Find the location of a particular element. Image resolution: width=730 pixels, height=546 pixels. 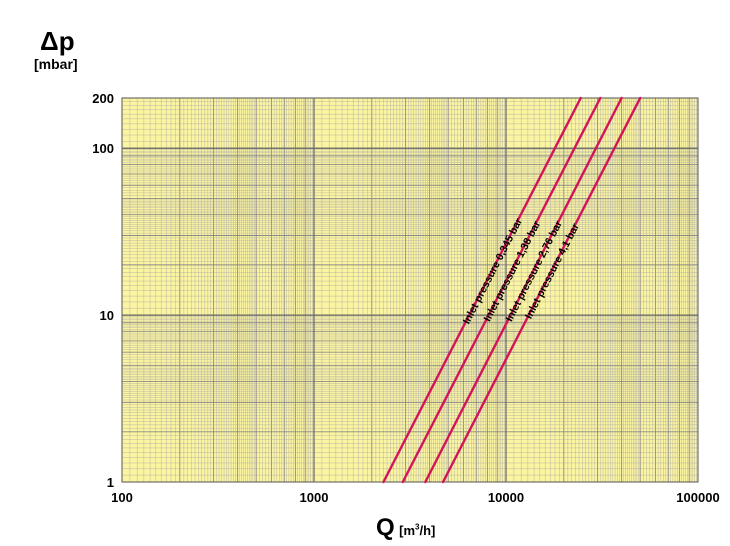

x-tick-label: 100 is located at coordinates (122, 497).